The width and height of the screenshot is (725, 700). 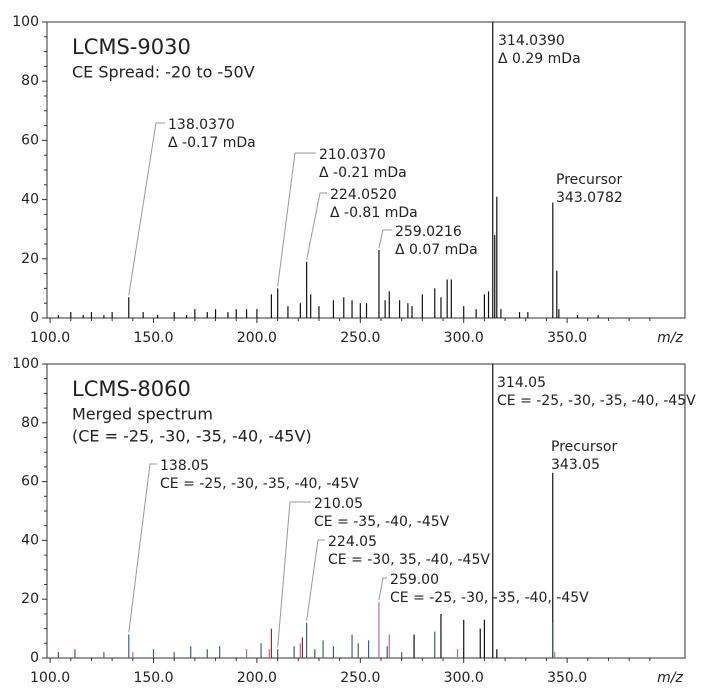 I want to click on annotation-label: 210.05, so click(x=338, y=504).